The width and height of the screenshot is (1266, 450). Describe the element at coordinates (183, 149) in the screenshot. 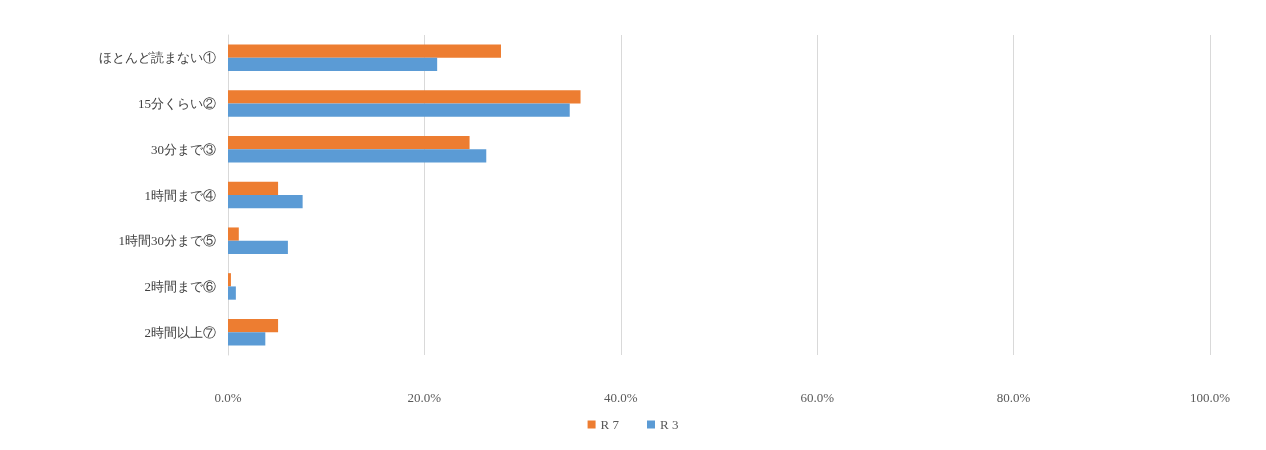

I see `y-tick-label: 30分まで③` at that location.